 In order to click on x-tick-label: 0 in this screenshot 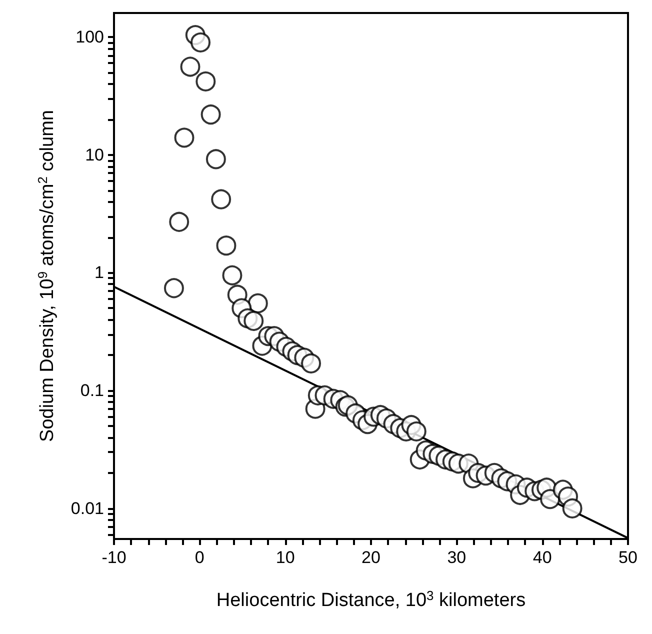, I will do `click(199, 557)`.